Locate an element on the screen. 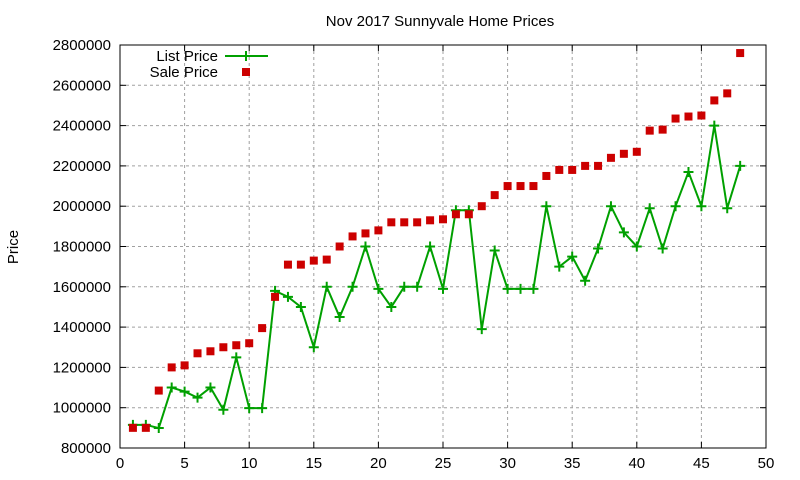  legend: List Price Sale Price is located at coordinates (209, 64).